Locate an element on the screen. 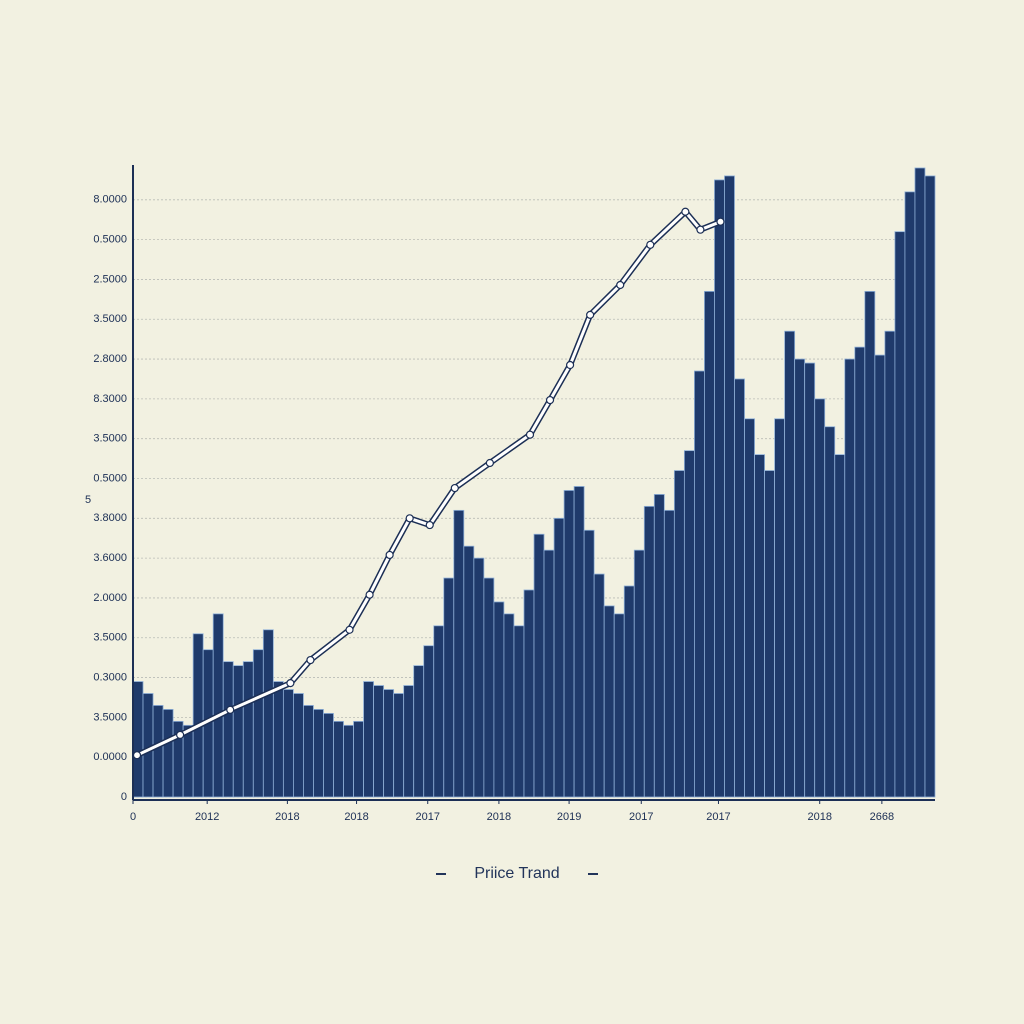 Image resolution: width=1024 pixels, height=1024 pixels. chart-title: Priice Trand is located at coordinates (516, 873).